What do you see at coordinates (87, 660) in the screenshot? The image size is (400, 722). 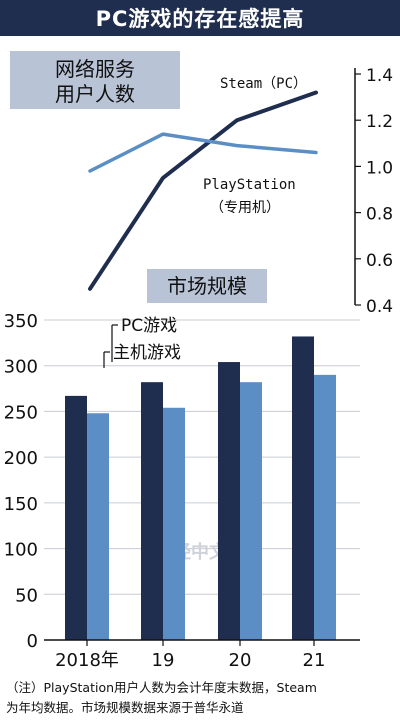 I see `bar-category-label: 2018年` at bounding box center [87, 660].